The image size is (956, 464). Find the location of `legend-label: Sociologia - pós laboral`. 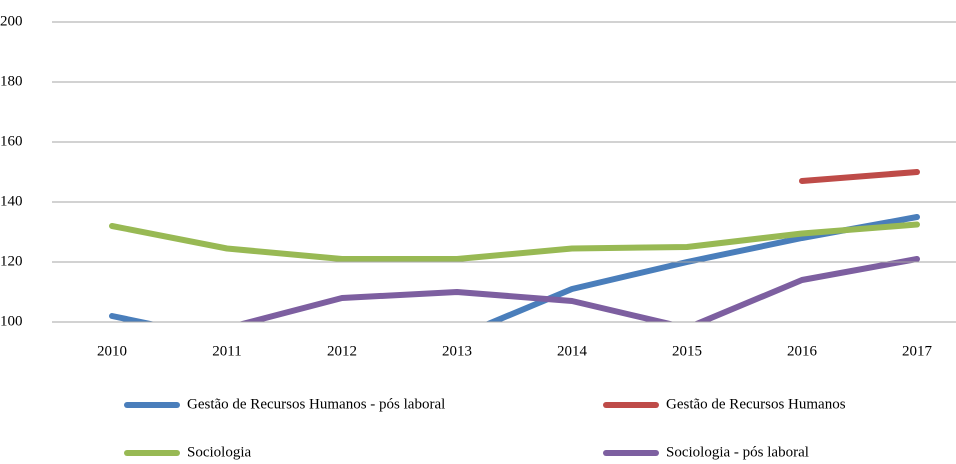

legend-label: Sociologia - pós laboral is located at coordinates (737, 452).